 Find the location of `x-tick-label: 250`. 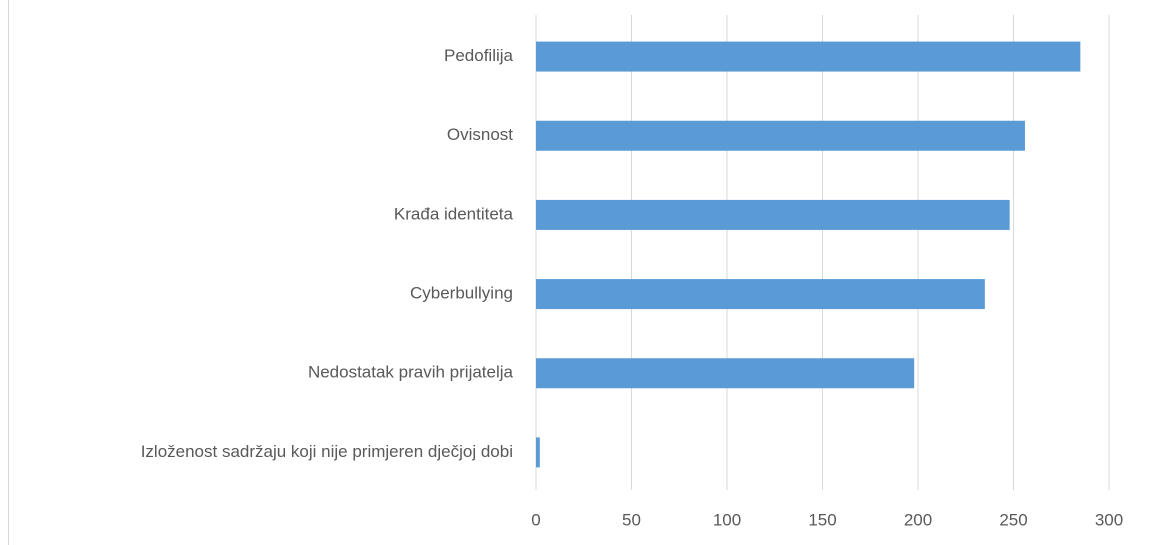

x-tick-label: 250 is located at coordinates (1013, 519).